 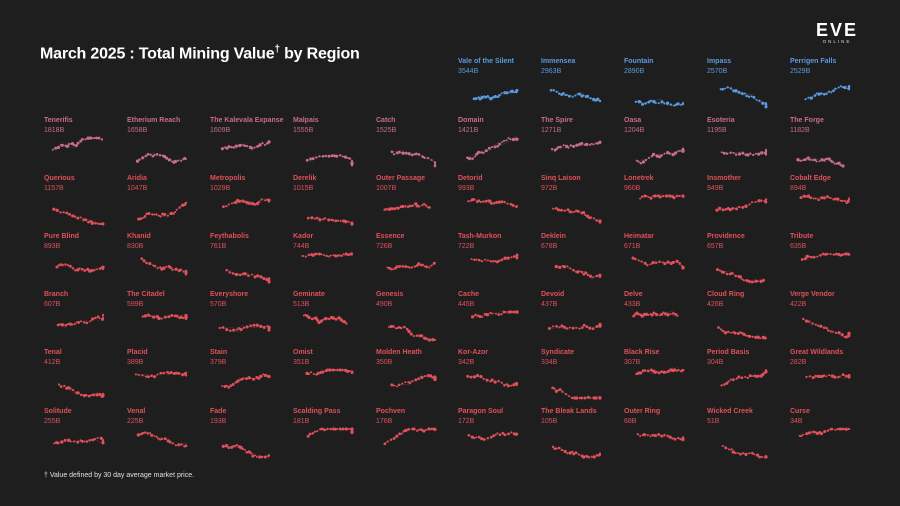 I want to click on region-name: Tribute, so click(x=802, y=236).